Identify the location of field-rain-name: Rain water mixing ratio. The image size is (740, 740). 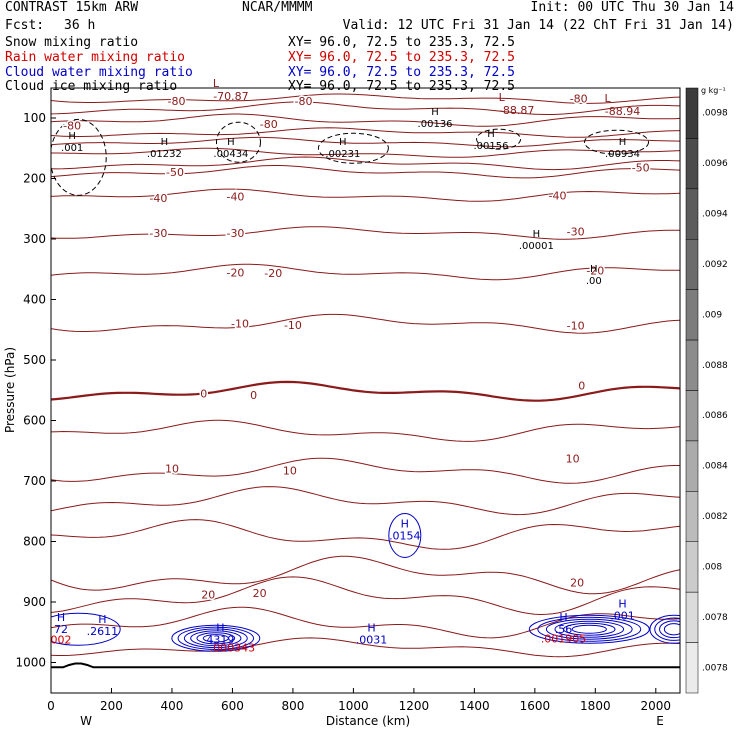
(95, 57).